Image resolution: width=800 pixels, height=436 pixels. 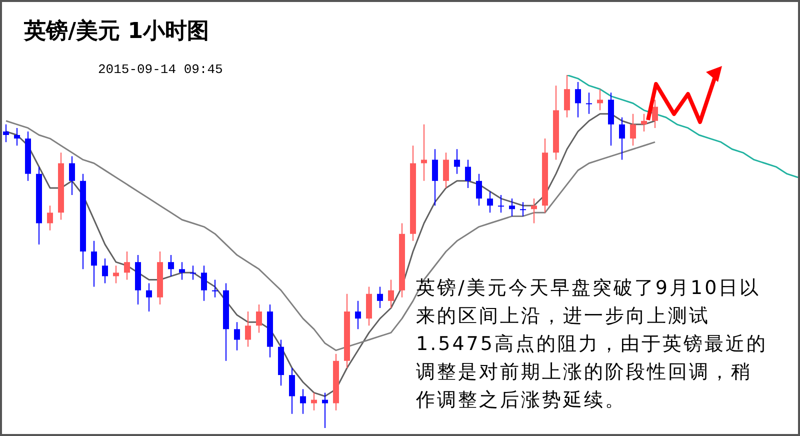 What do you see at coordinates (117, 32) in the screenshot?
I see `chart-title: 英镑/美元 1小时图` at bounding box center [117, 32].